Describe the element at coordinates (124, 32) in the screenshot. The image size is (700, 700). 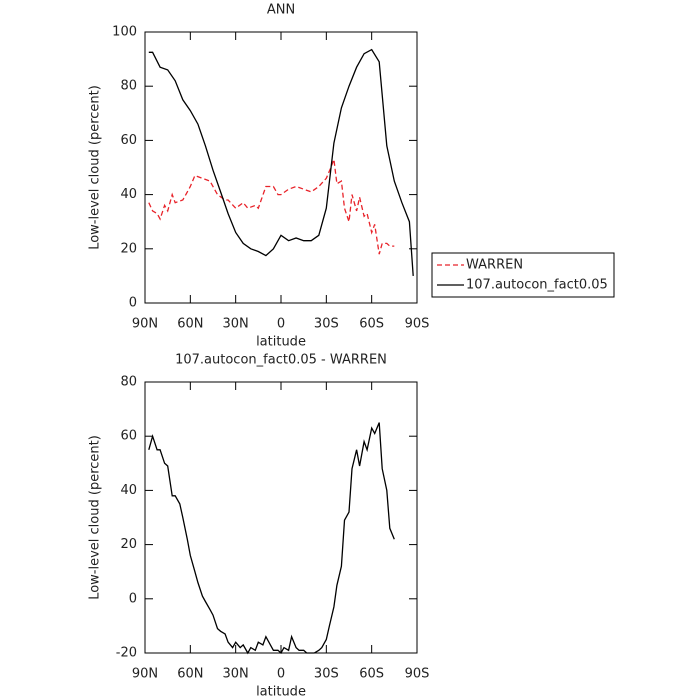
I see `y-tick-label: 100` at that location.